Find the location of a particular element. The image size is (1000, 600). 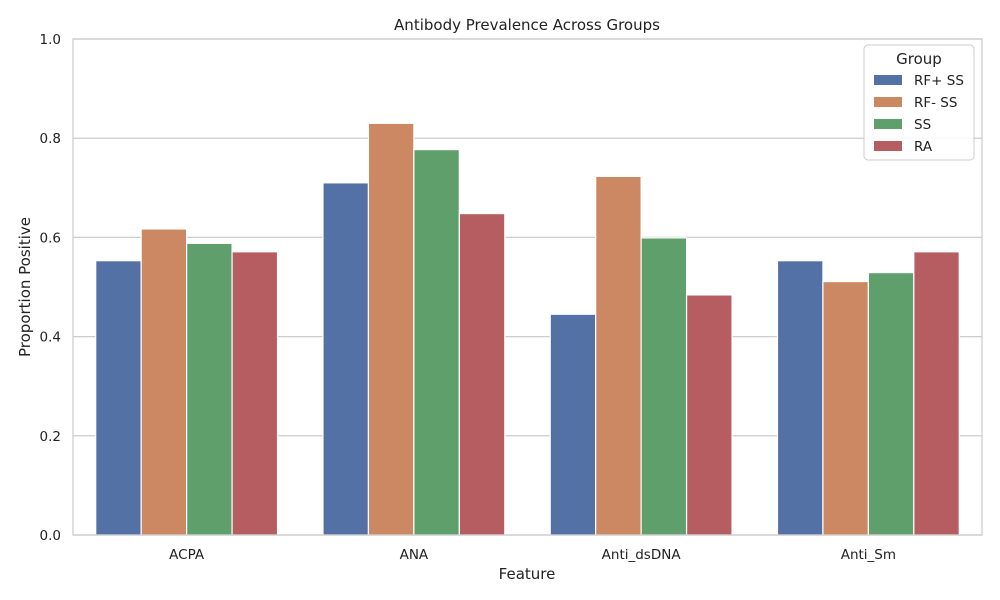

x-tick-label: ACPA is located at coordinates (187, 555).